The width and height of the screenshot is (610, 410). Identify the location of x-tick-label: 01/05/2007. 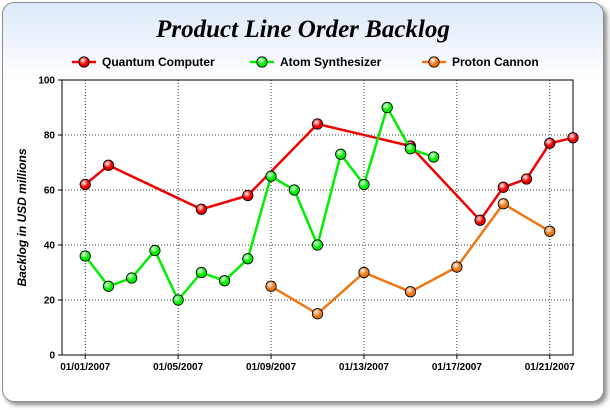
(178, 367).